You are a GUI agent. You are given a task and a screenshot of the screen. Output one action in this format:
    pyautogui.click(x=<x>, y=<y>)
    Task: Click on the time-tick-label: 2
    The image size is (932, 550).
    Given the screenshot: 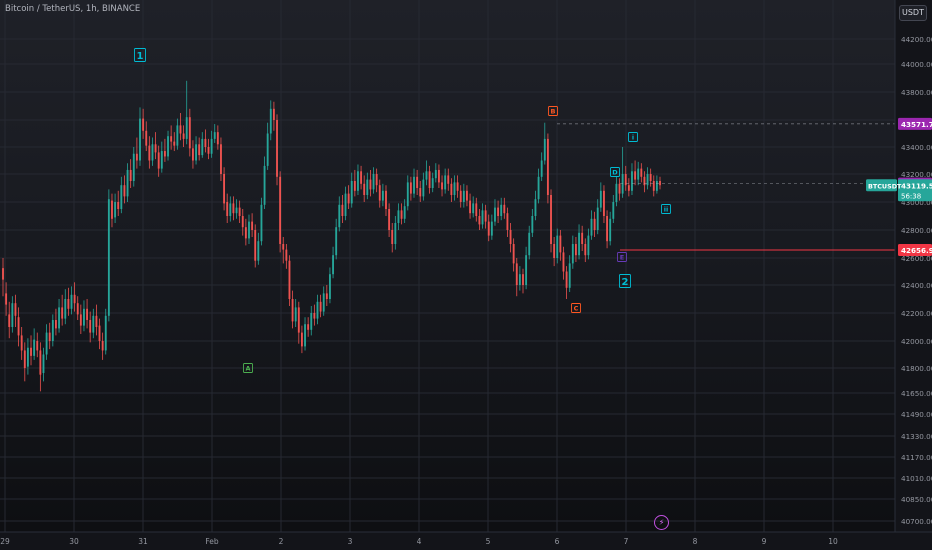 What is the action you would take?
    pyautogui.click(x=281, y=541)
    